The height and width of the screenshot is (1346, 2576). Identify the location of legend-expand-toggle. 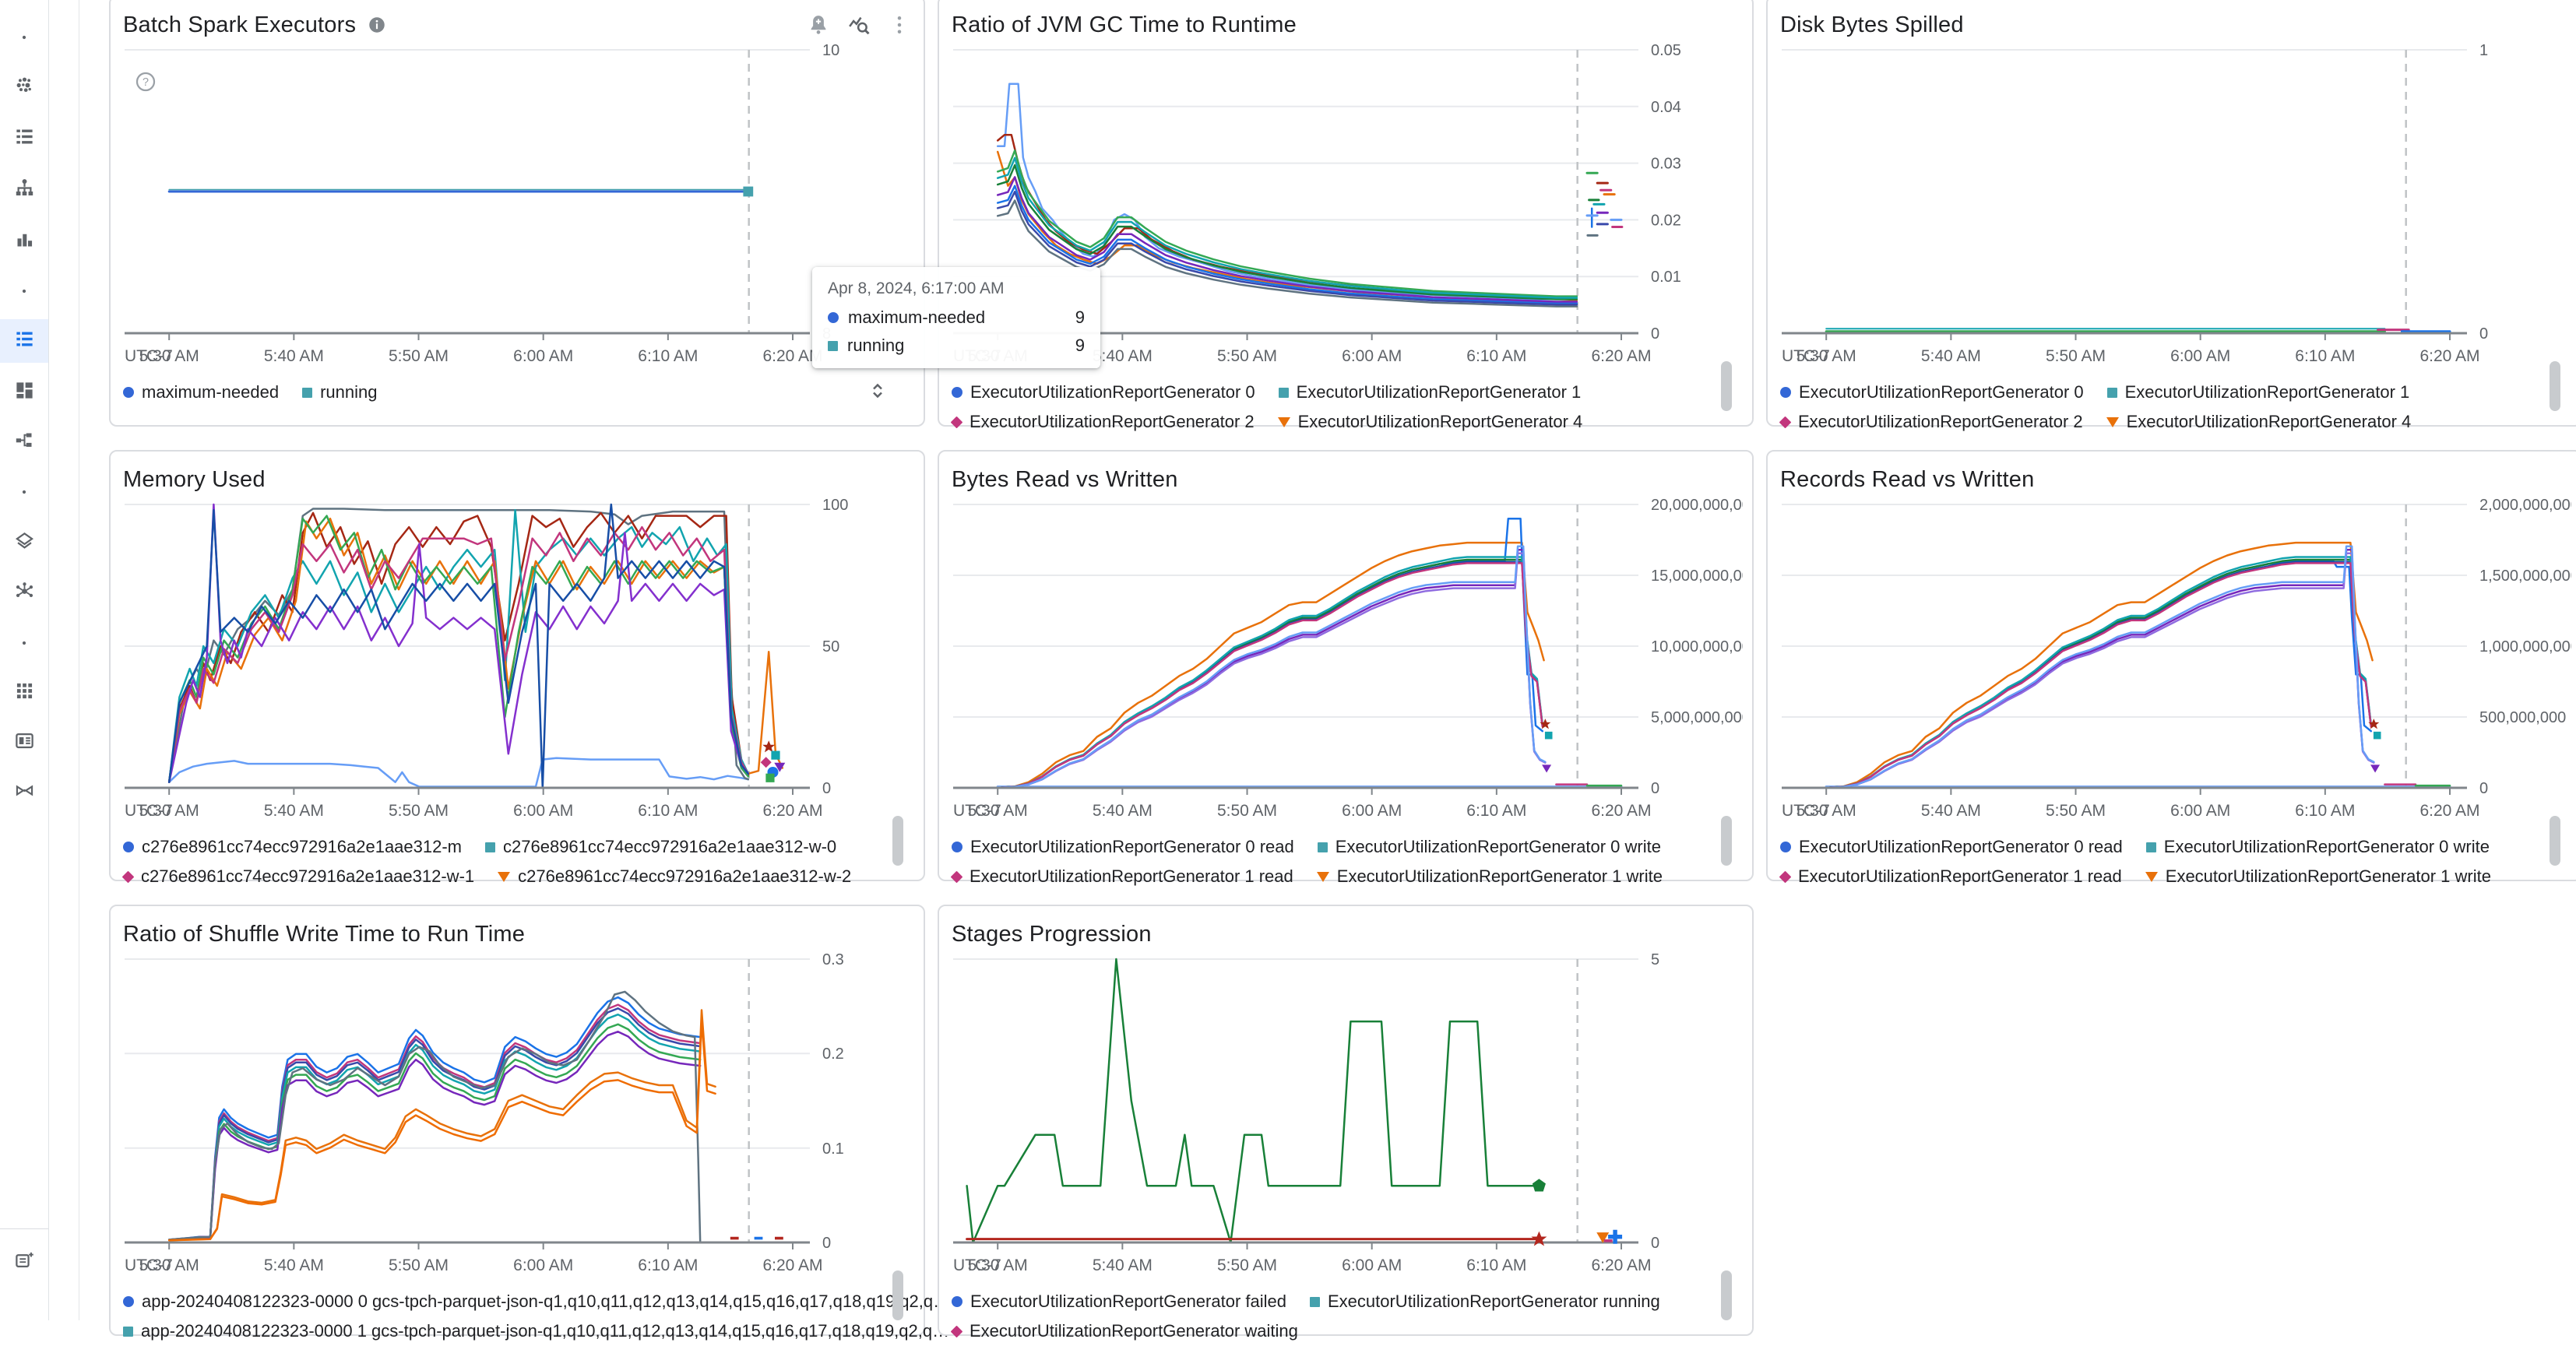
(877, 393).